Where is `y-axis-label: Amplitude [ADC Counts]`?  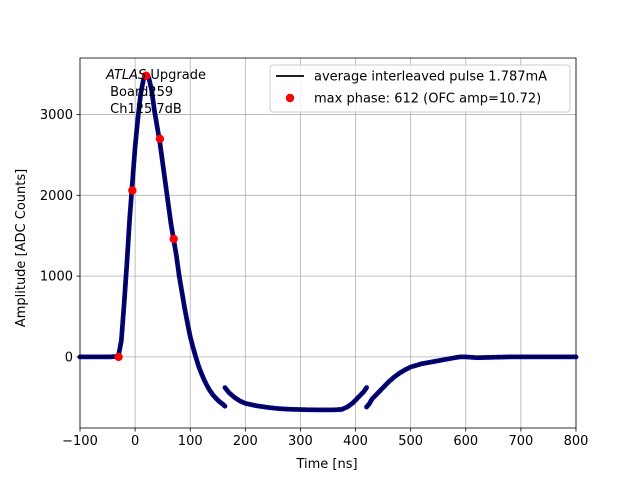
y-axis-label: Amplitude [ADC Counts] is located at coordinates (21, 248).